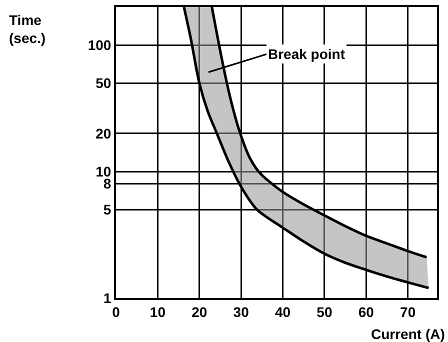  Describe the element at coordinates (408, 334) in the screenshot. I see `x-axis-title: Current (A)` at that location.